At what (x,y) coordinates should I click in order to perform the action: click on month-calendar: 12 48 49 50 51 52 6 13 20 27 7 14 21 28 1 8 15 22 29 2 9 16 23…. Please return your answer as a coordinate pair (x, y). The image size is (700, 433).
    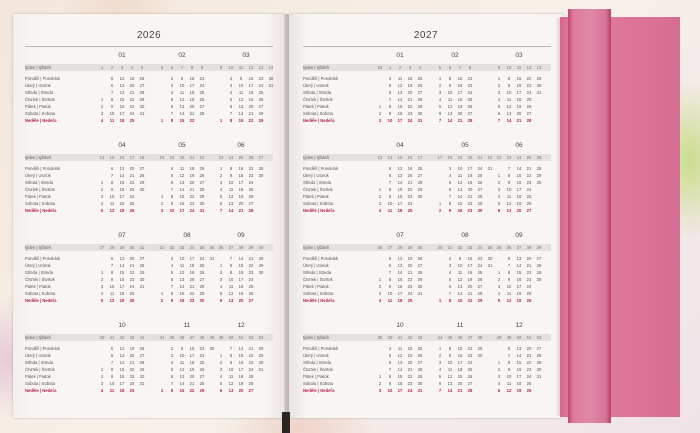
    Looking at the image, I should click on (519, 357).